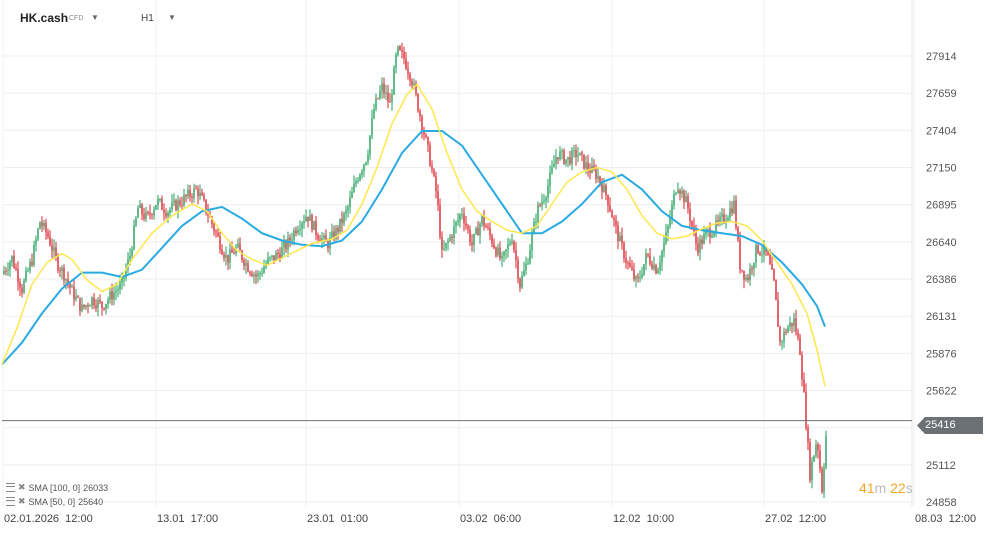  Describe the element at coordinates (57, 487) in the screenshot. I see `indicator-legend-sma100: ✖ SMA [100, 0] 26033` at that location.